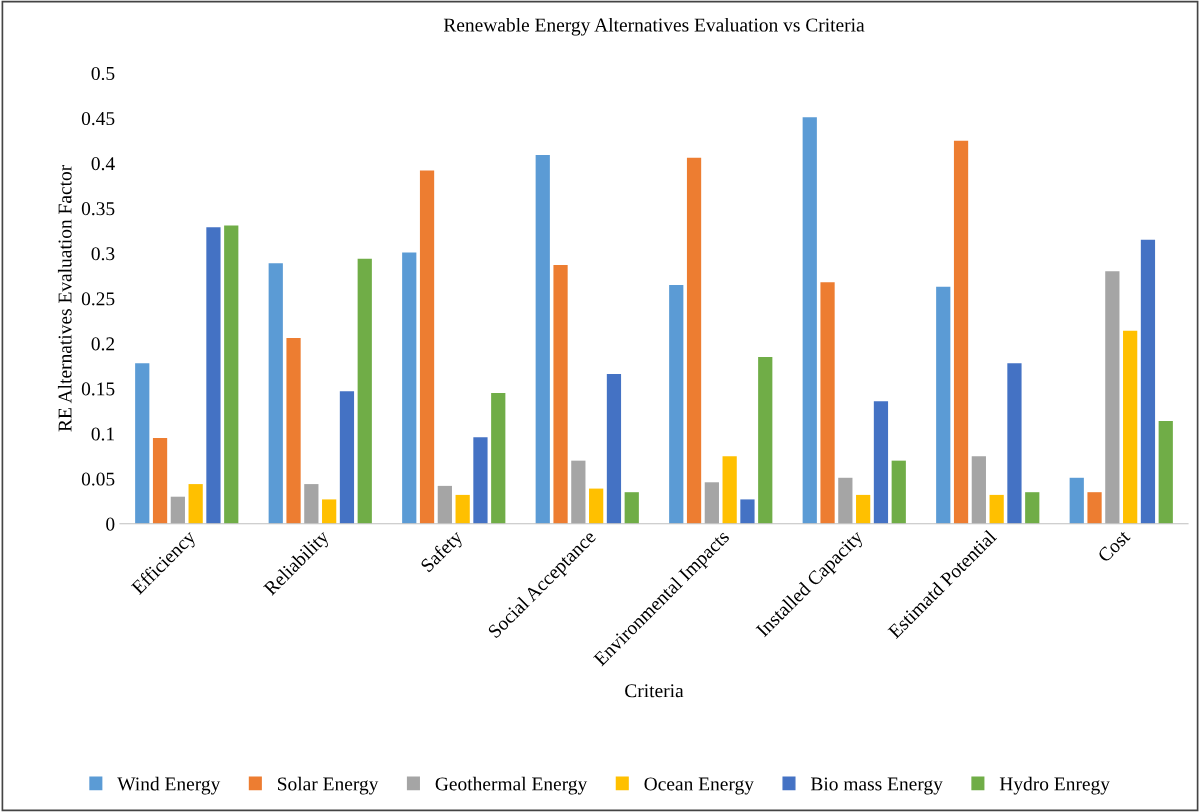  What do you see at coordinates (98, 389) in the screenshot?
I see `y-tick-label: 0.15` at bounding box center [98, 389].